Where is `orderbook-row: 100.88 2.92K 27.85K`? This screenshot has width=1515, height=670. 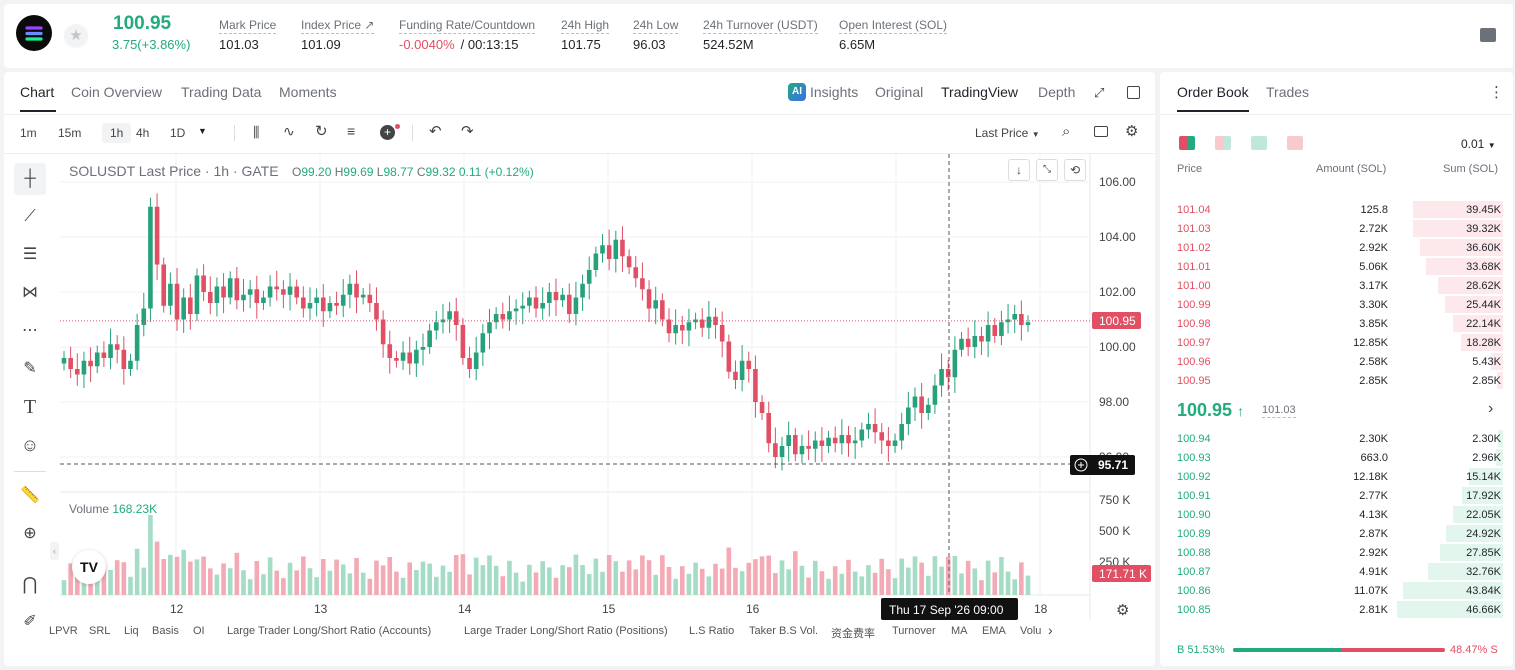 orderbook-row: 100.88 2.92K 27.85K is located at coordinates (1340, 553).